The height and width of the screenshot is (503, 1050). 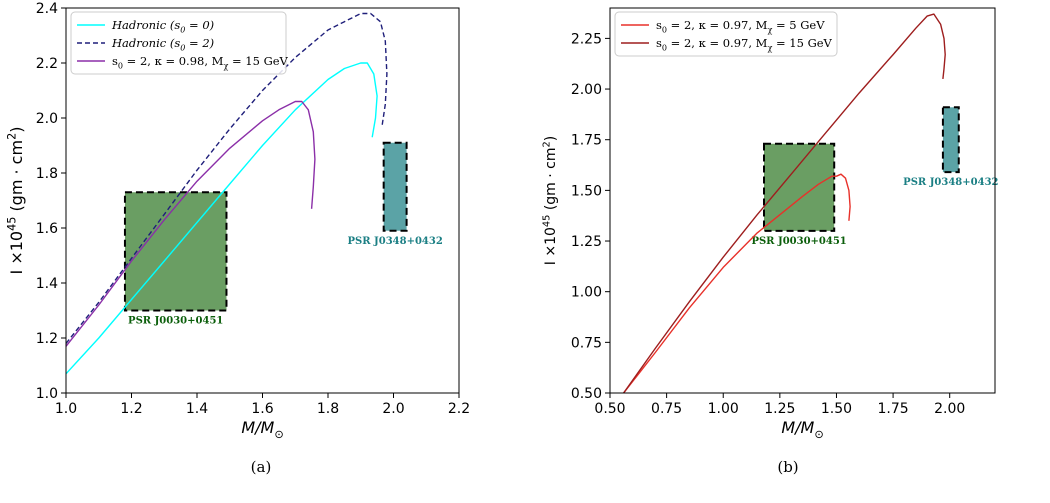 I want to click on legend-label-2: s0 = 2, κ = 0.97, Mχ = 15 GeV, so click(x=744, y=44).